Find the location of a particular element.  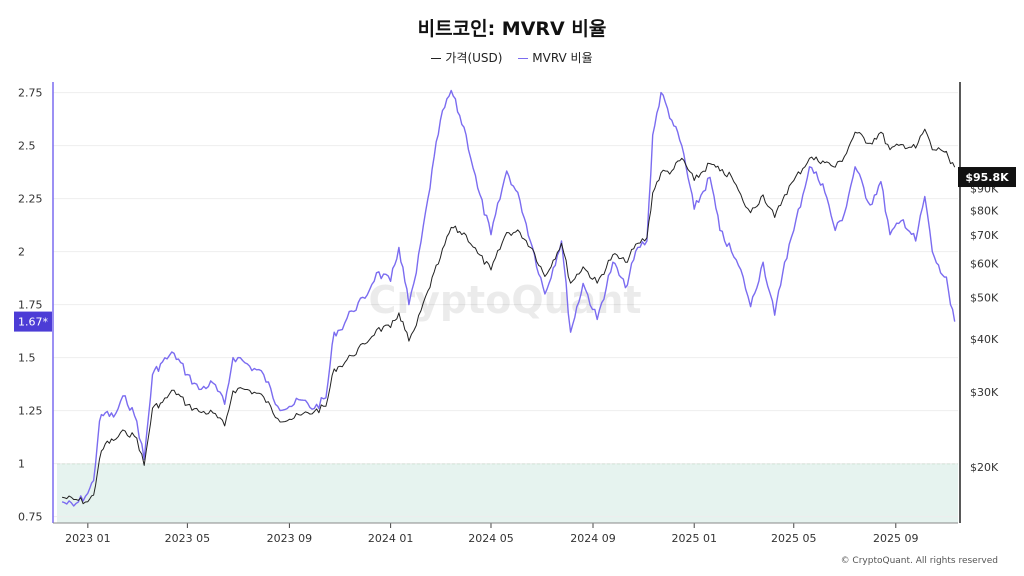

y-tick-right: $40K is located at coordinates (984, 339).